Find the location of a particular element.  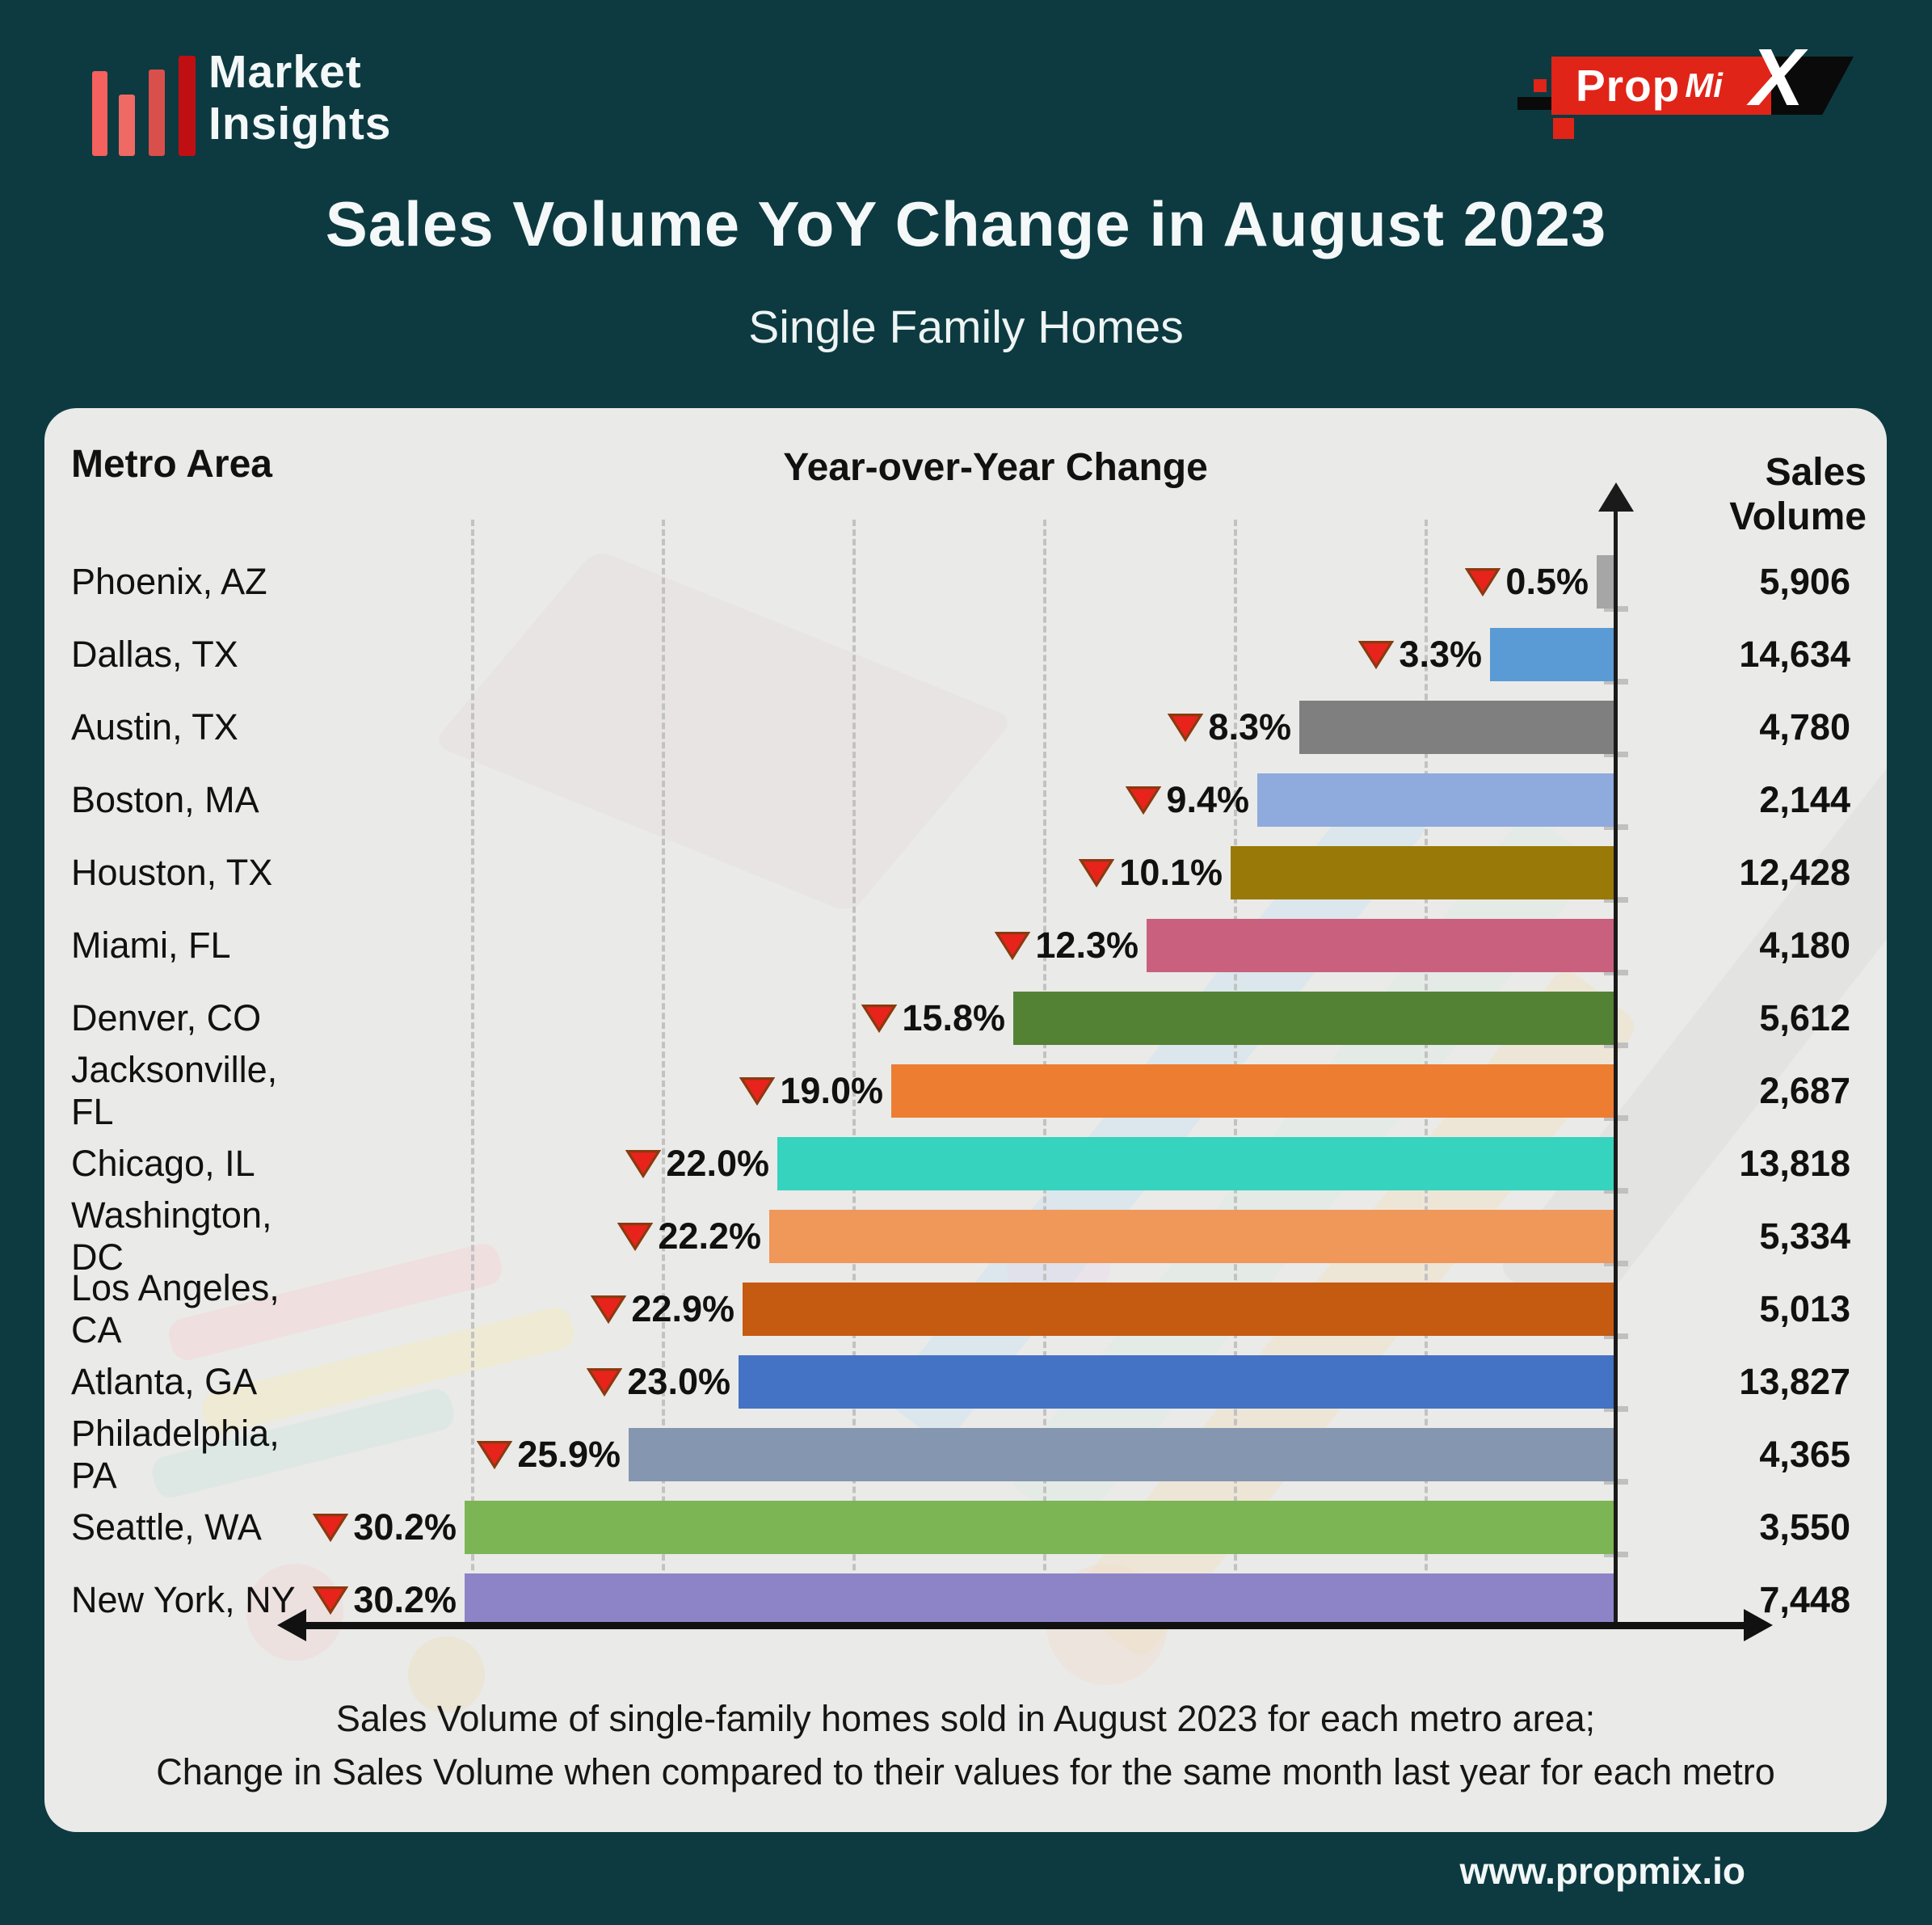

table-row: Miami, FL 12.3% 4,180 is located at coordinates (965, 946).